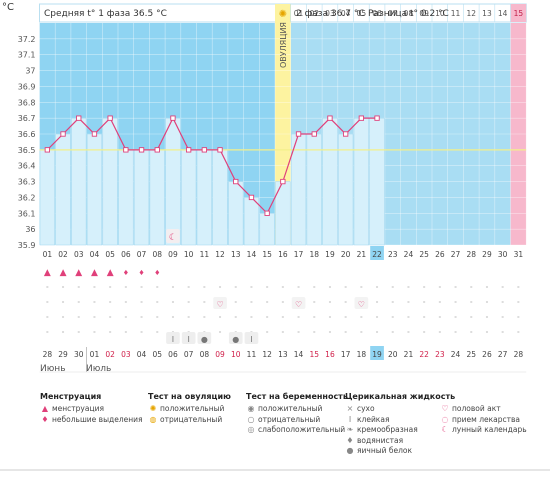  I want to click on legend-item: ☾ лунный календарь, so click(483, 429).